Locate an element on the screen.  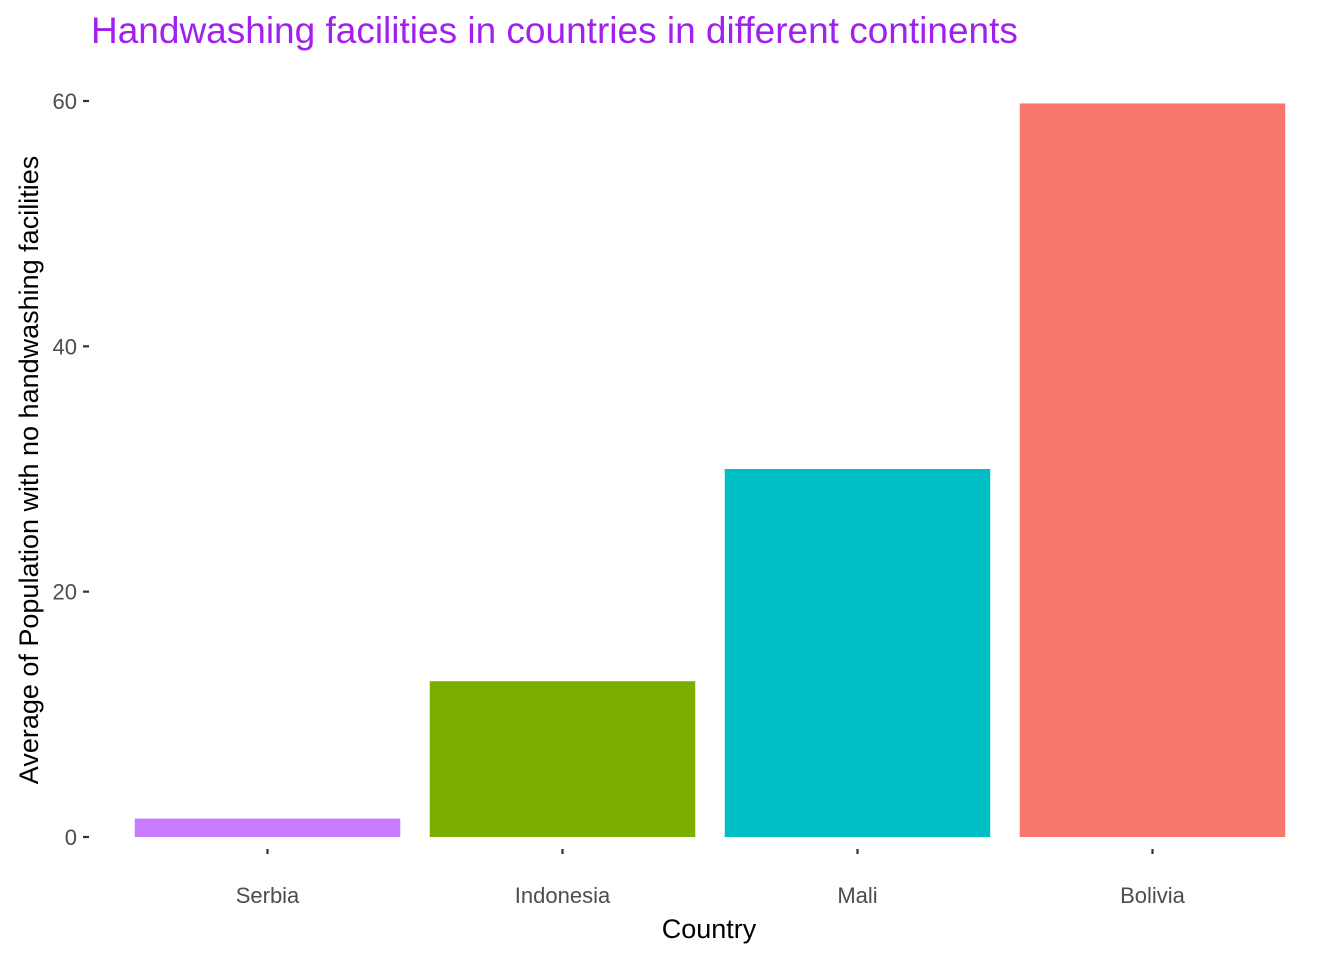
y-axis: 0 20 40 60 is located at coordinates (71, 469).